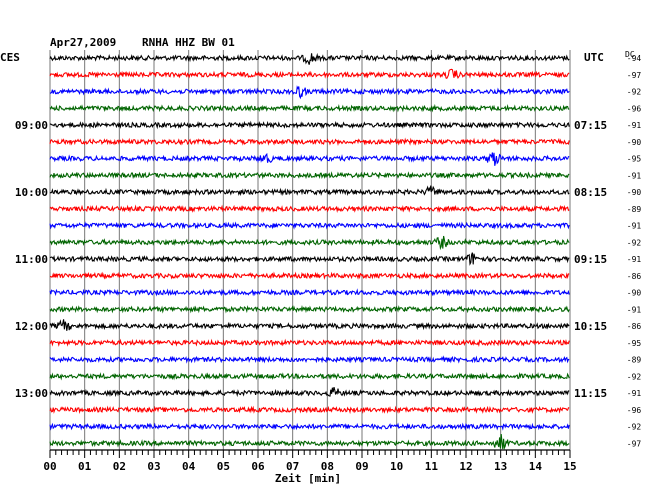 The image size is (650, 494). Describe the element at coordinates (31, 326) in the screenshot. I see `left-hour-label: 12:00` at that location.